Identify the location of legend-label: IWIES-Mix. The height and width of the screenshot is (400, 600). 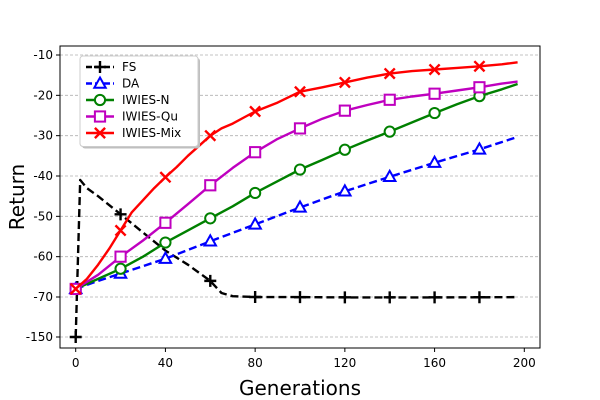
(151, 133).